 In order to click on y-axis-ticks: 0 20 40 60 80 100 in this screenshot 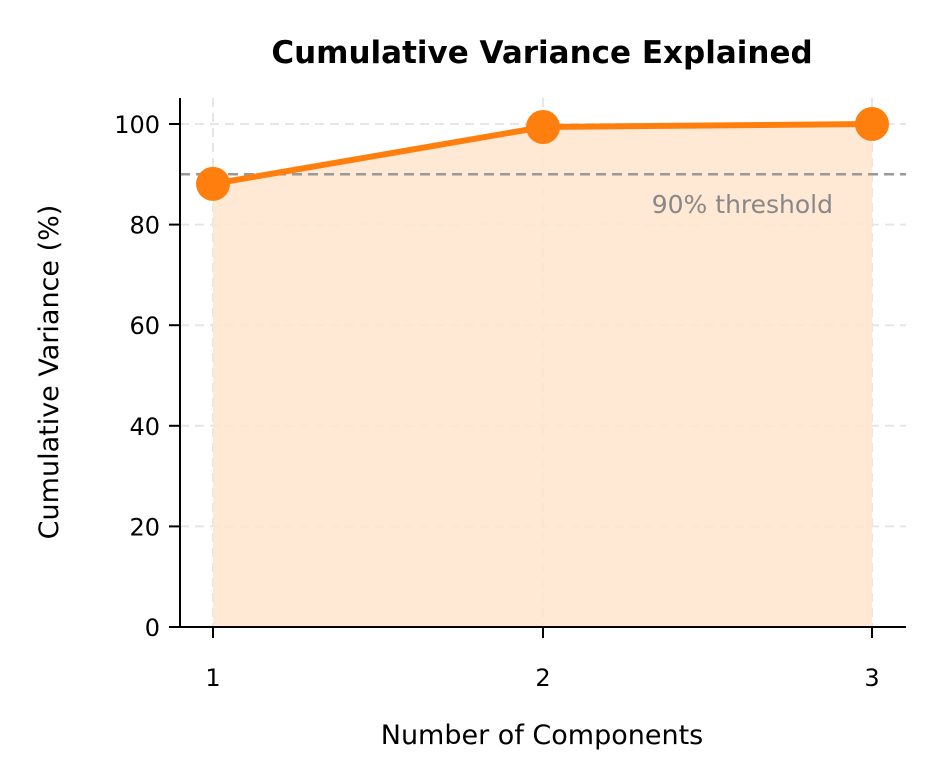, I will do `click(147, 376)`.